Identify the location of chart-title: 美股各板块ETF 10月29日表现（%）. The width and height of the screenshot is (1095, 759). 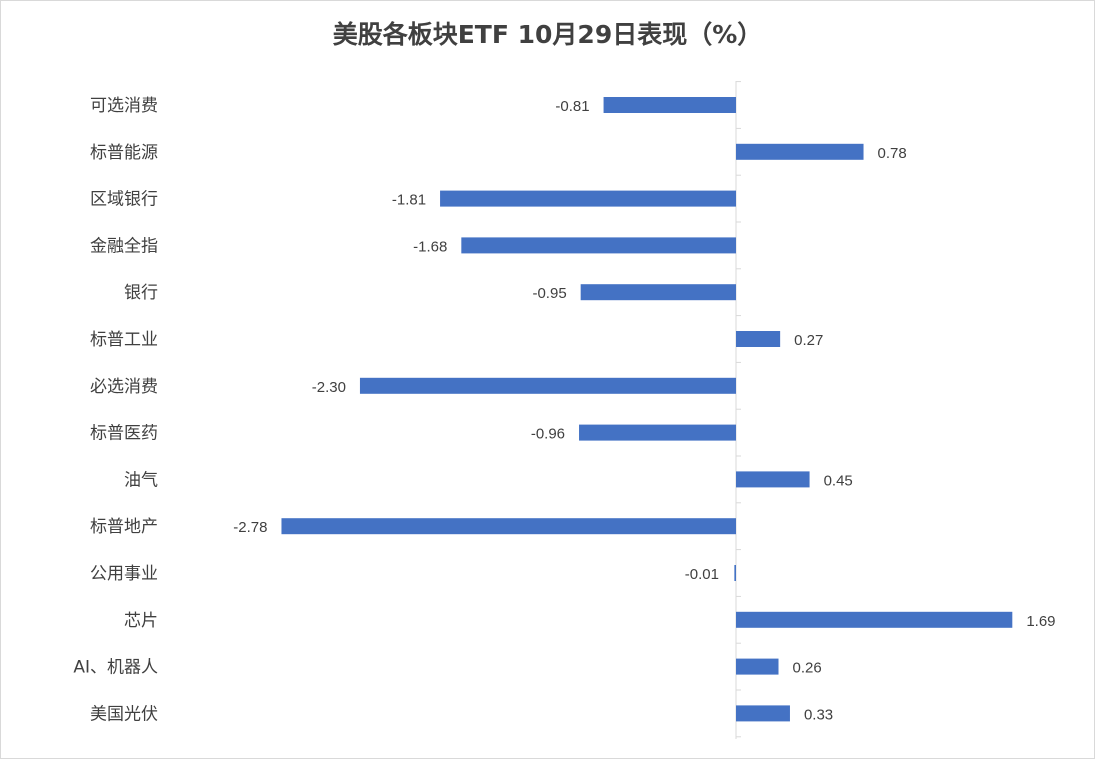
(547, 34).